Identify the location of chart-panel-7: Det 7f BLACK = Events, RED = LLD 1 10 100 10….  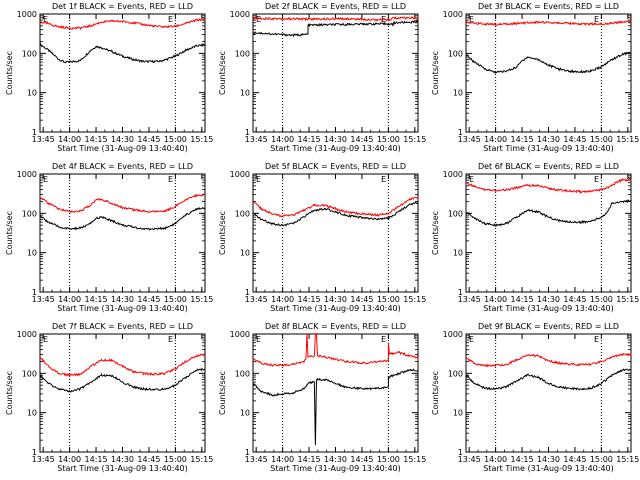
(109, 397).